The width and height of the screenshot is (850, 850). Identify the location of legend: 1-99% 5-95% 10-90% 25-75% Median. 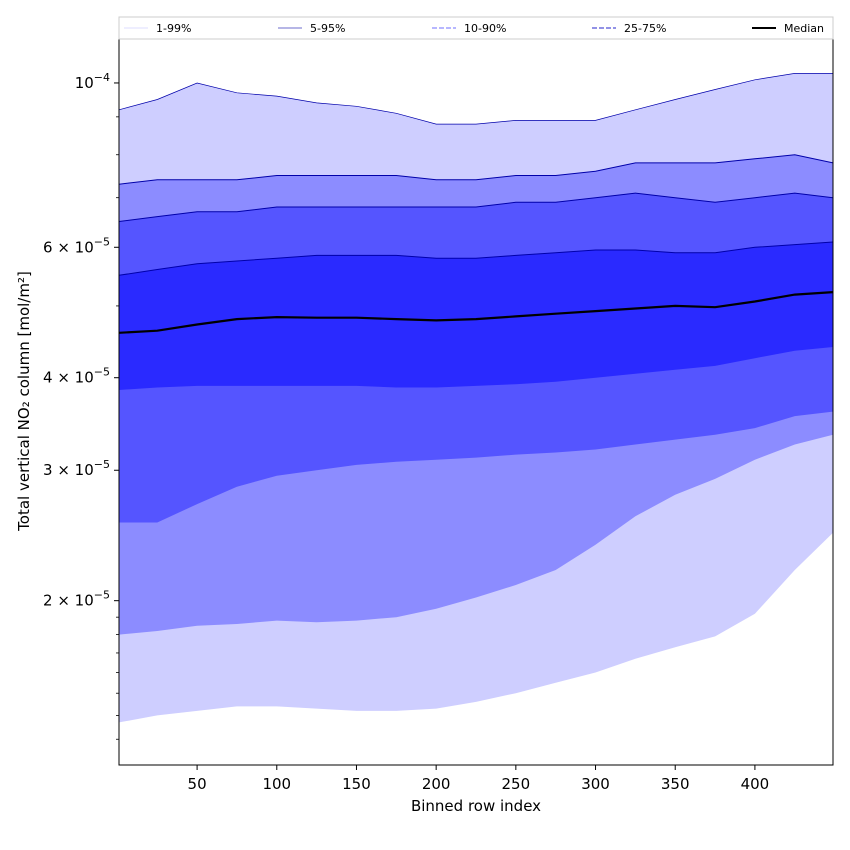
(476, 28).